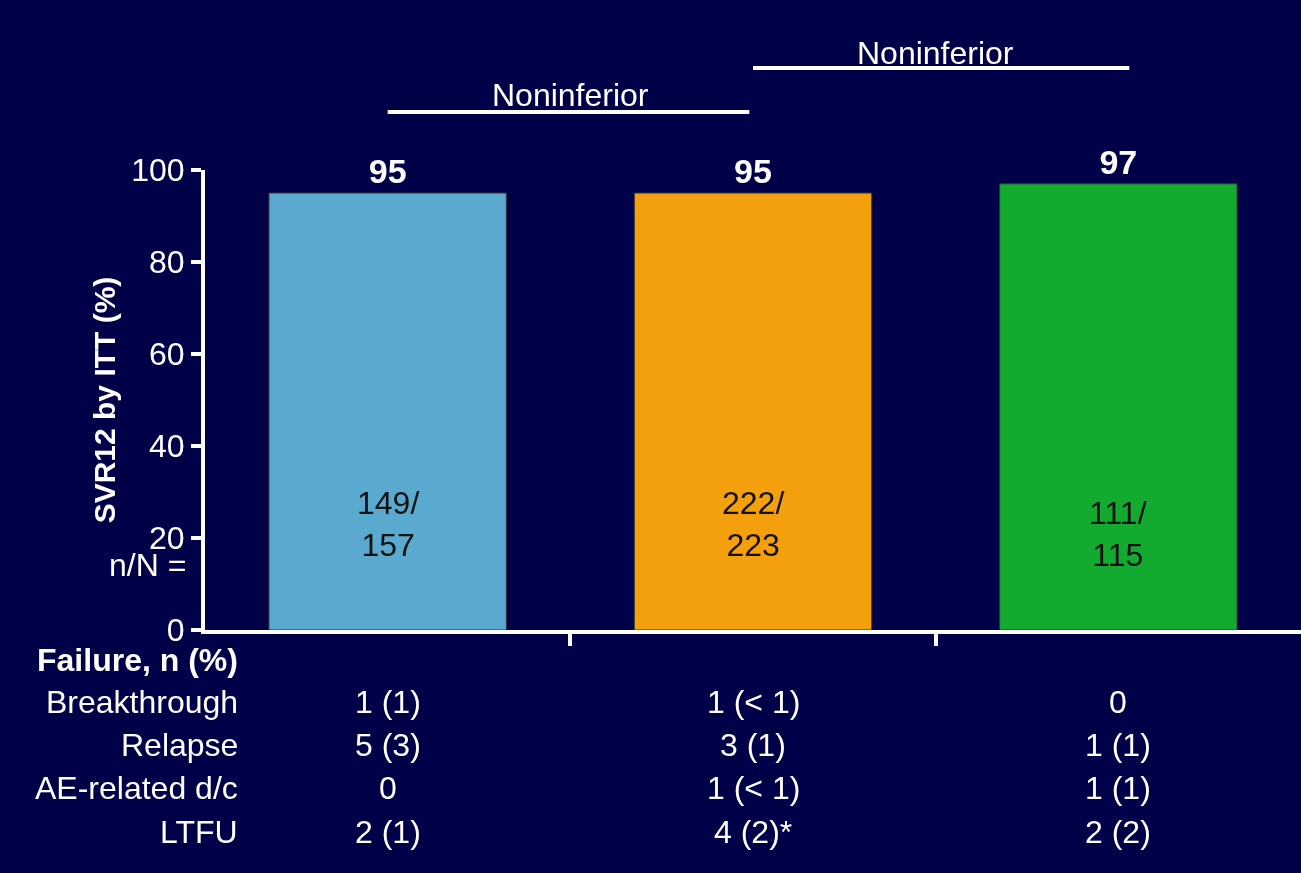 The width and height of the screenshot is (1301, 873). Describe the element at coordinates (753, 524) in the screenshot. I see `annotation: 222/ 223` at that location.